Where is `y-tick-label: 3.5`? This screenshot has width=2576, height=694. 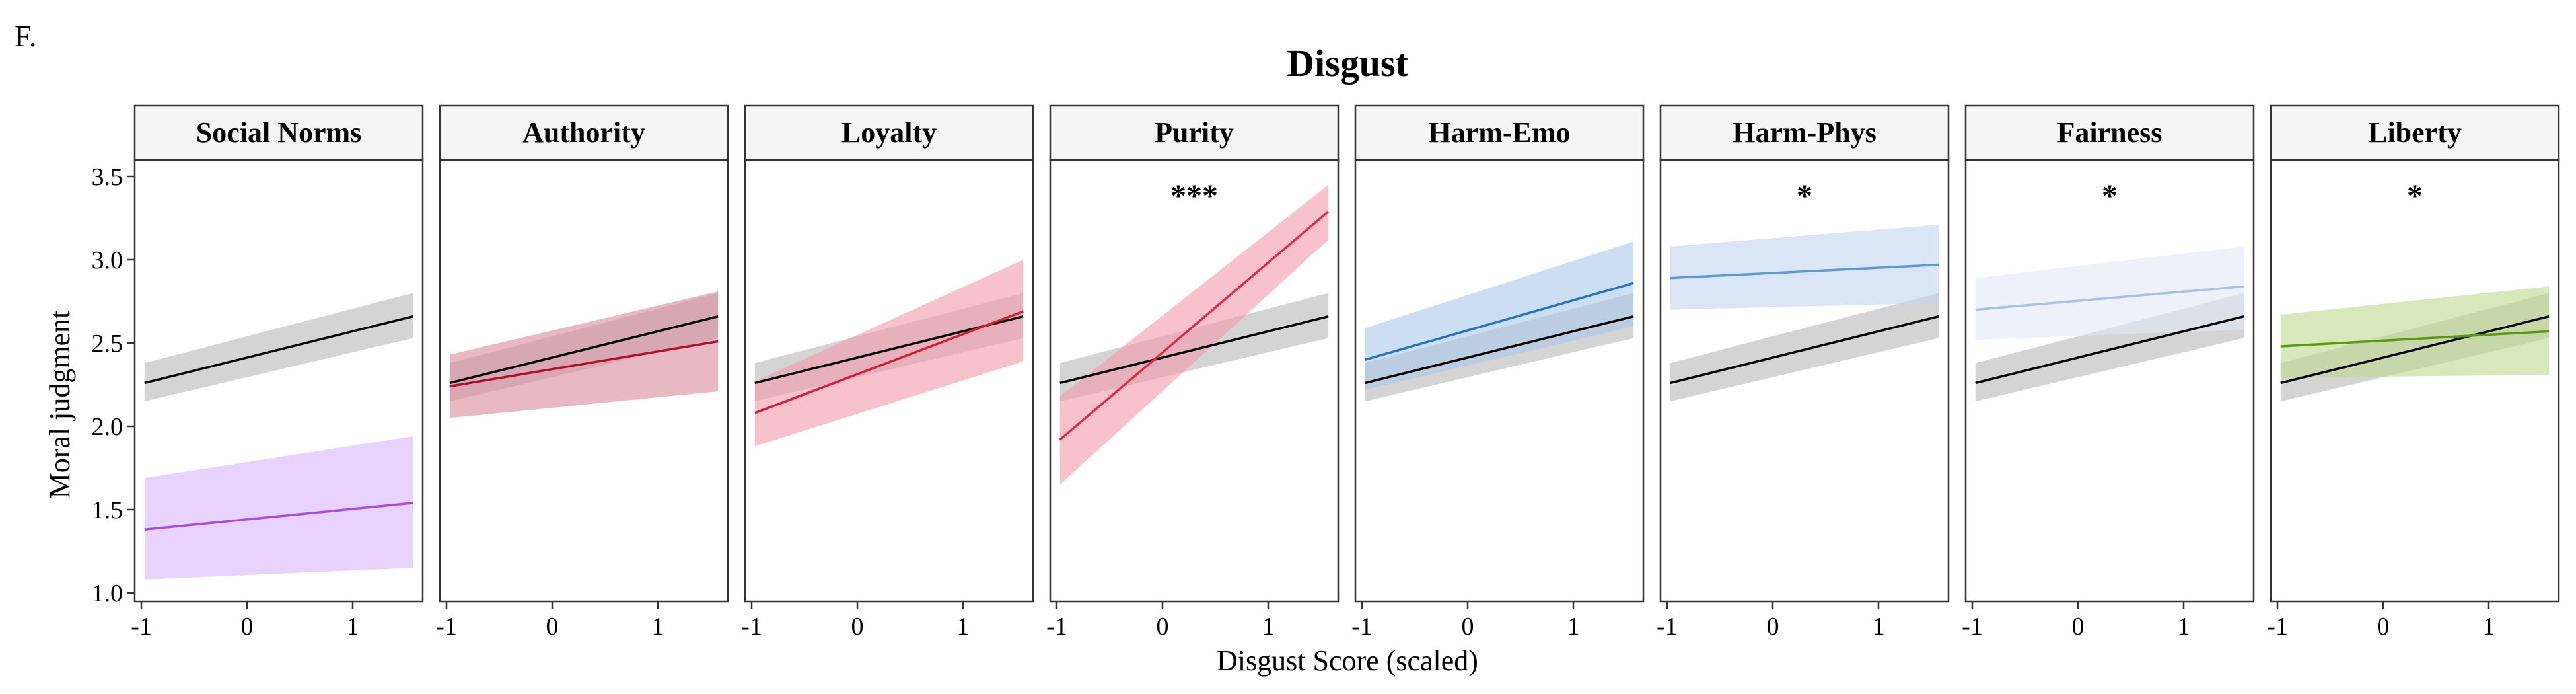
y-tick-label: 3.5 is located at coordinates (108, 177).